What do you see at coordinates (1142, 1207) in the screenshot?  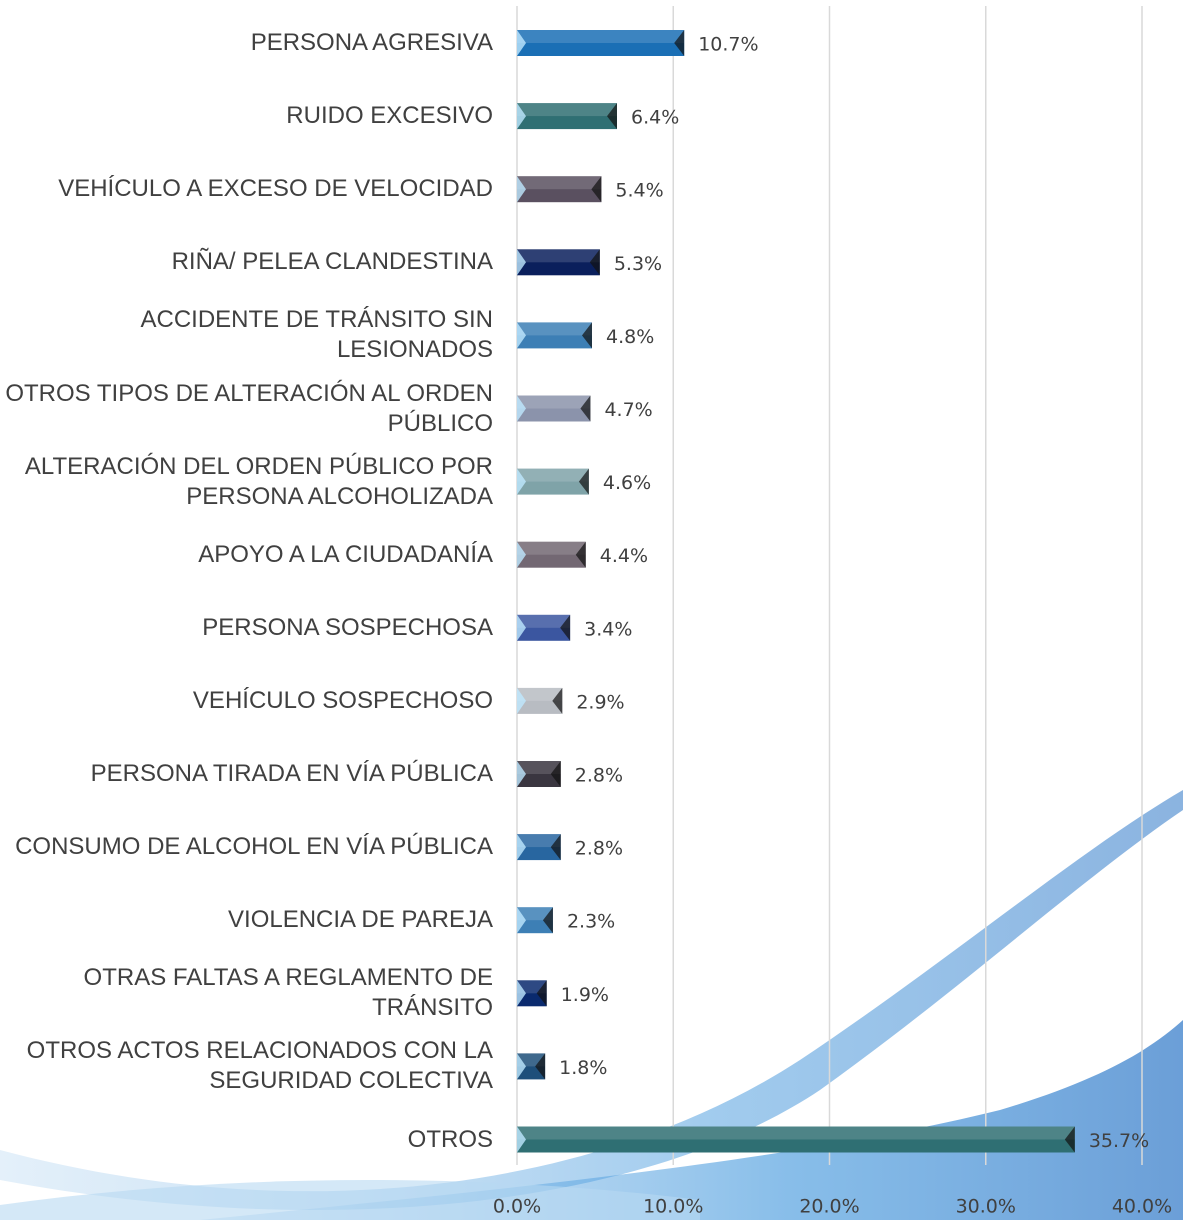 I see `x-tick-label: 40.0%` at bounding box center [1142, 1207].